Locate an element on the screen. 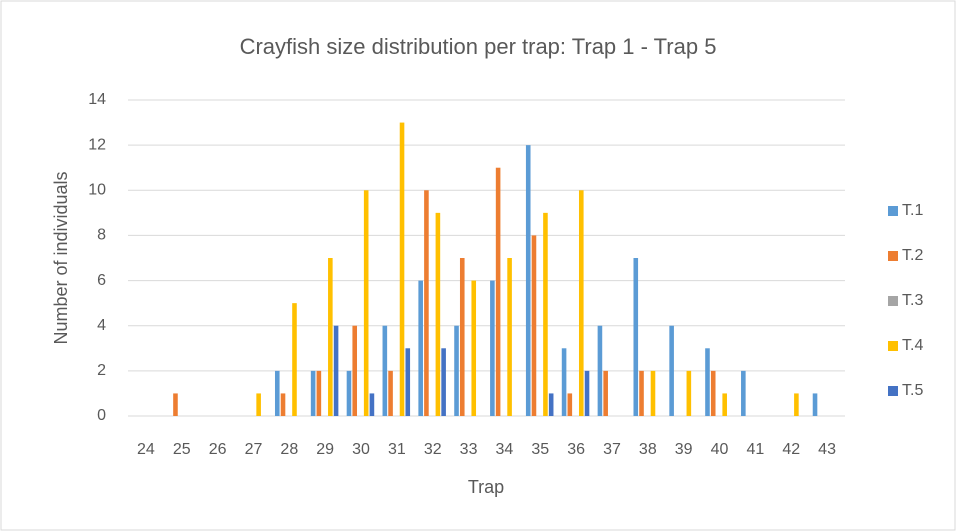  x-tick-label: 37 is located at coordinates (612, 449).